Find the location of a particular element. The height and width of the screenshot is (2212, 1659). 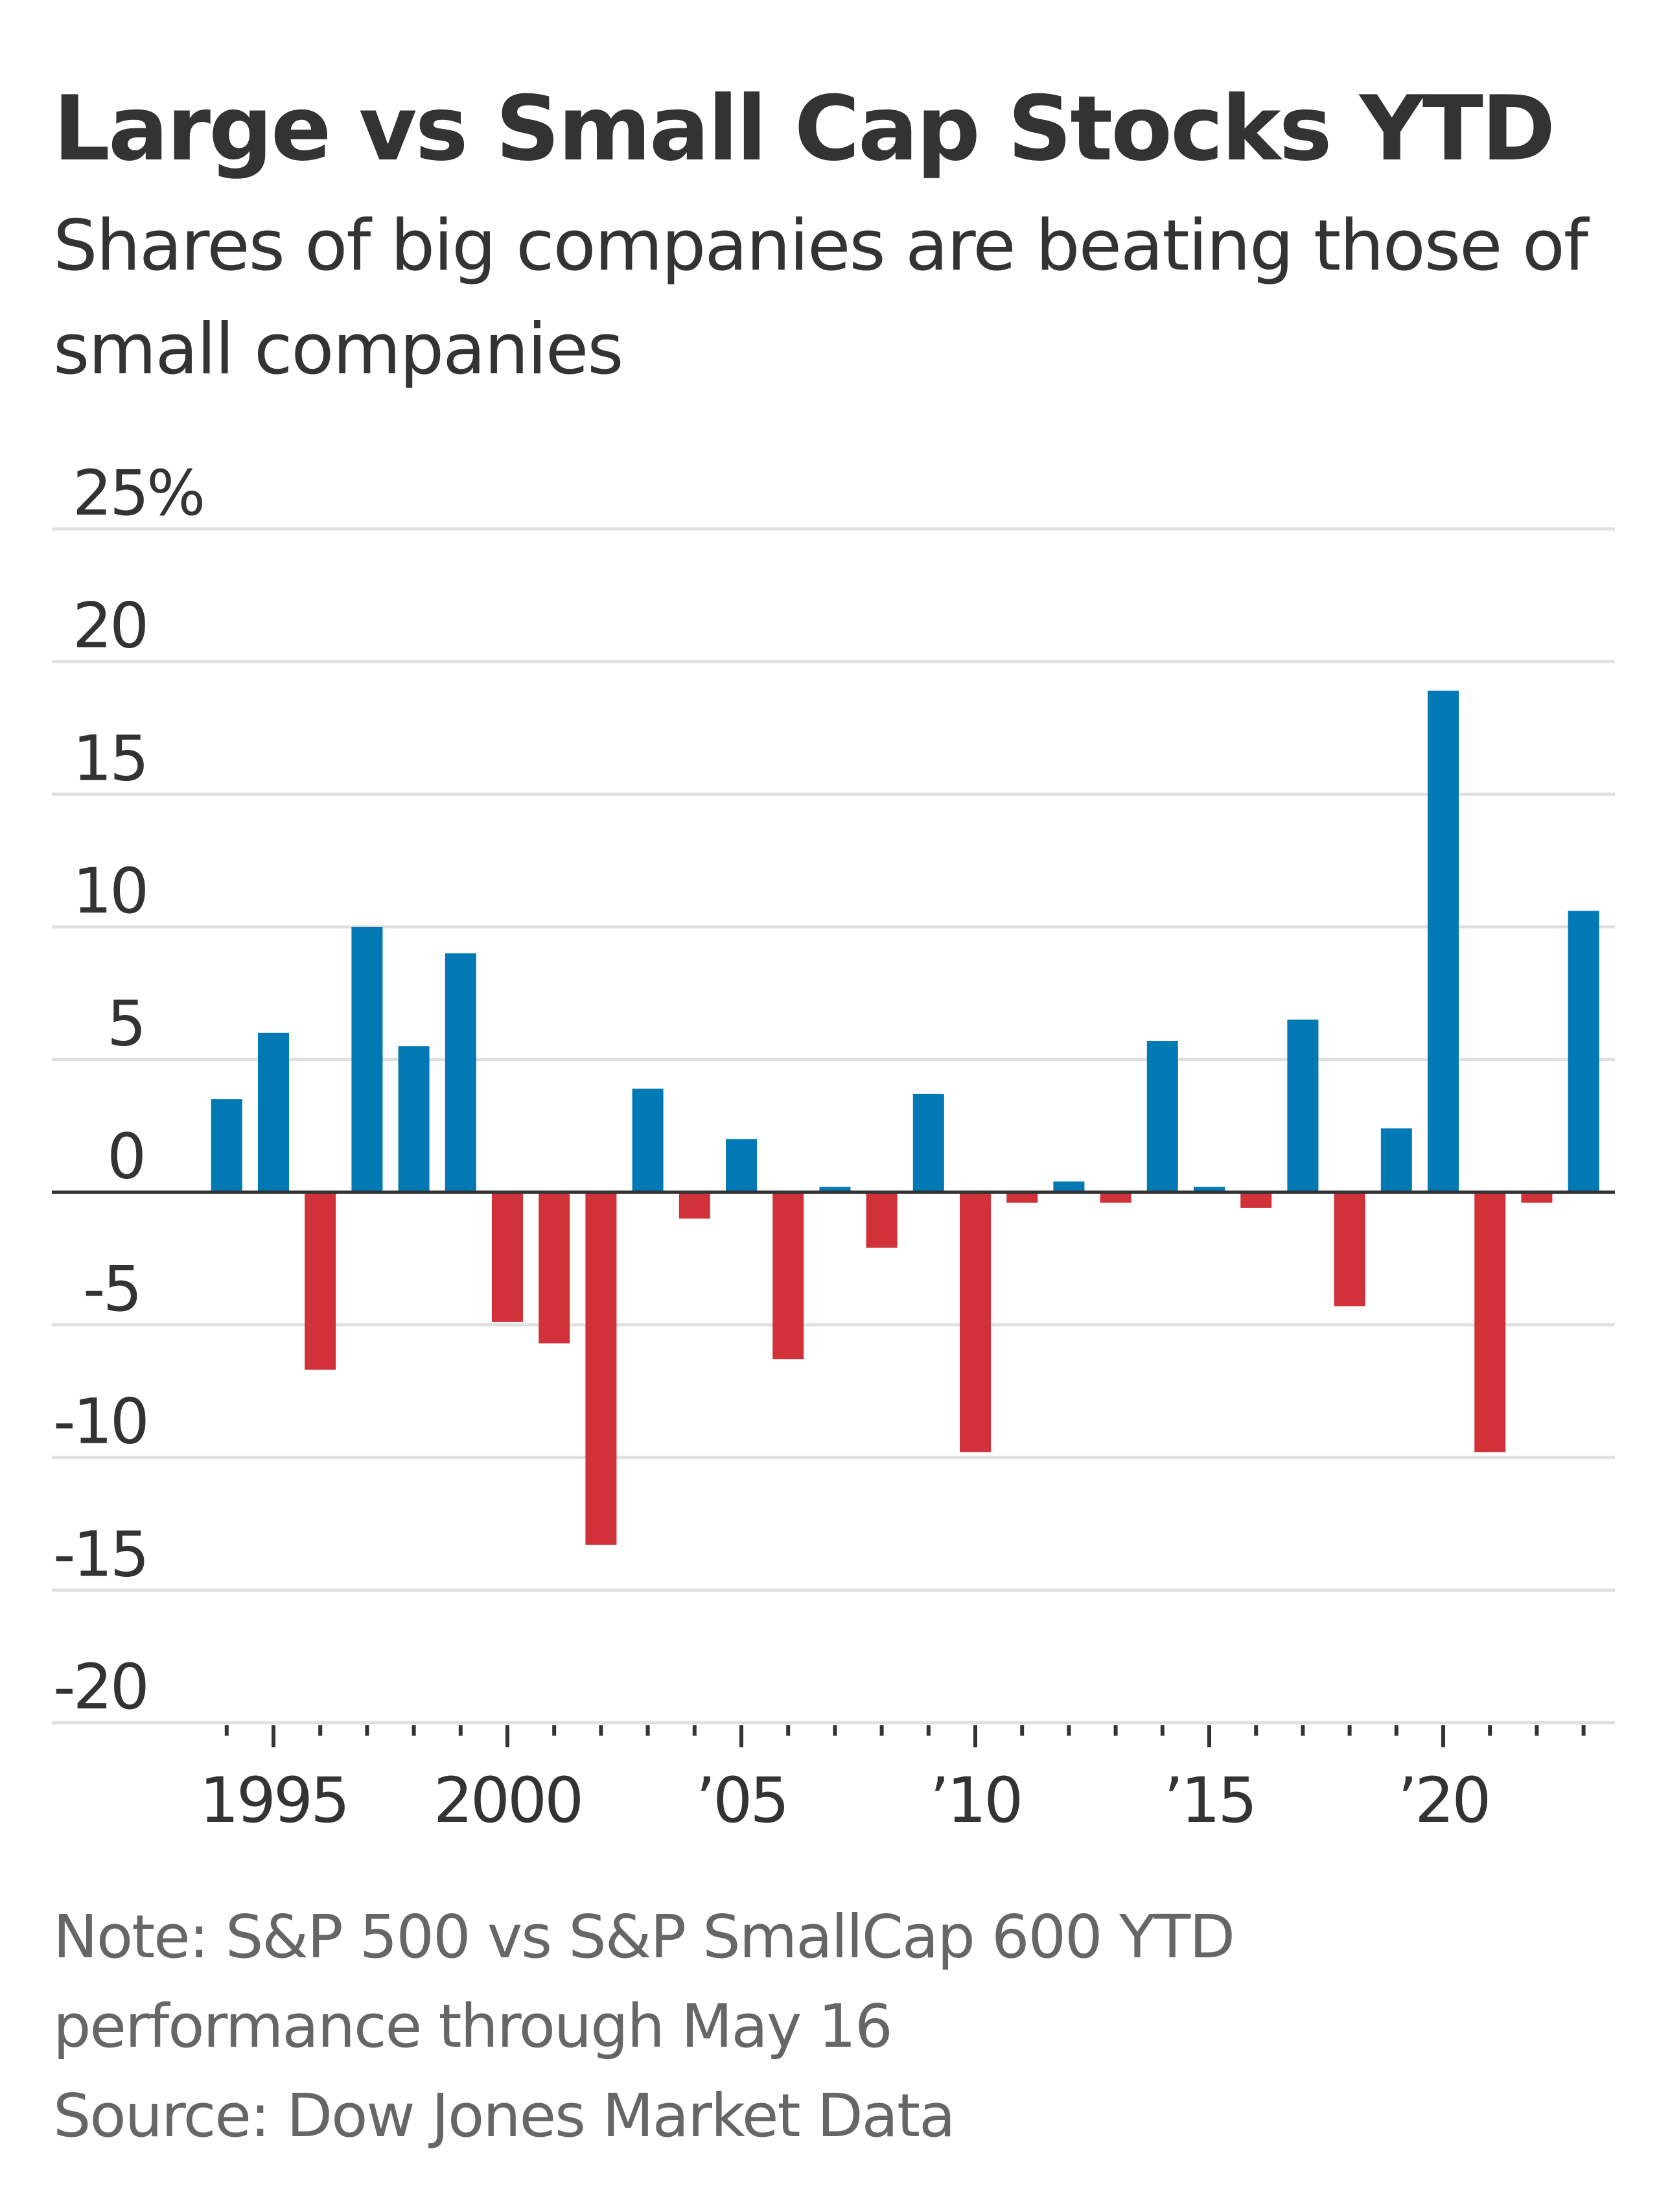

bar-2023 is located at coordinates (1584, 1052).